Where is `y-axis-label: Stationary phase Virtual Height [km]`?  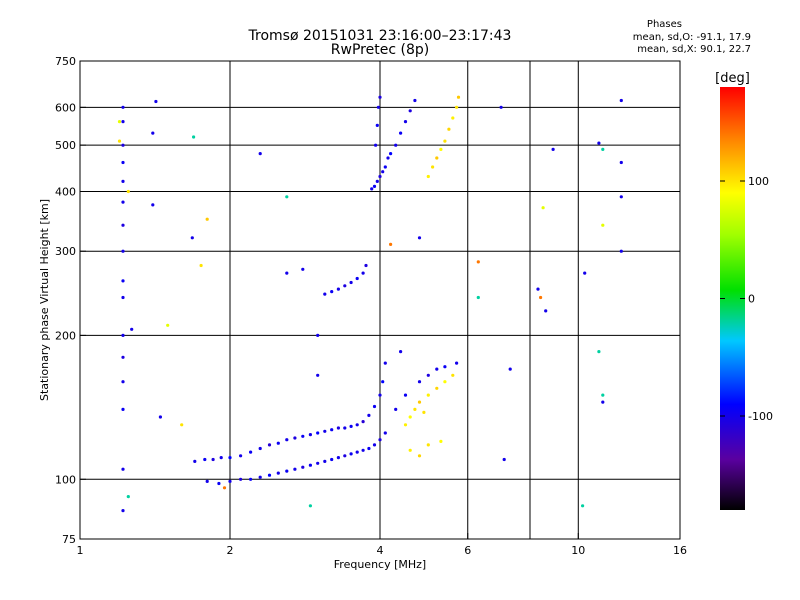
y-axis-label: Stationary phase Virtual Height [km] is located at coordinates (44, 300).